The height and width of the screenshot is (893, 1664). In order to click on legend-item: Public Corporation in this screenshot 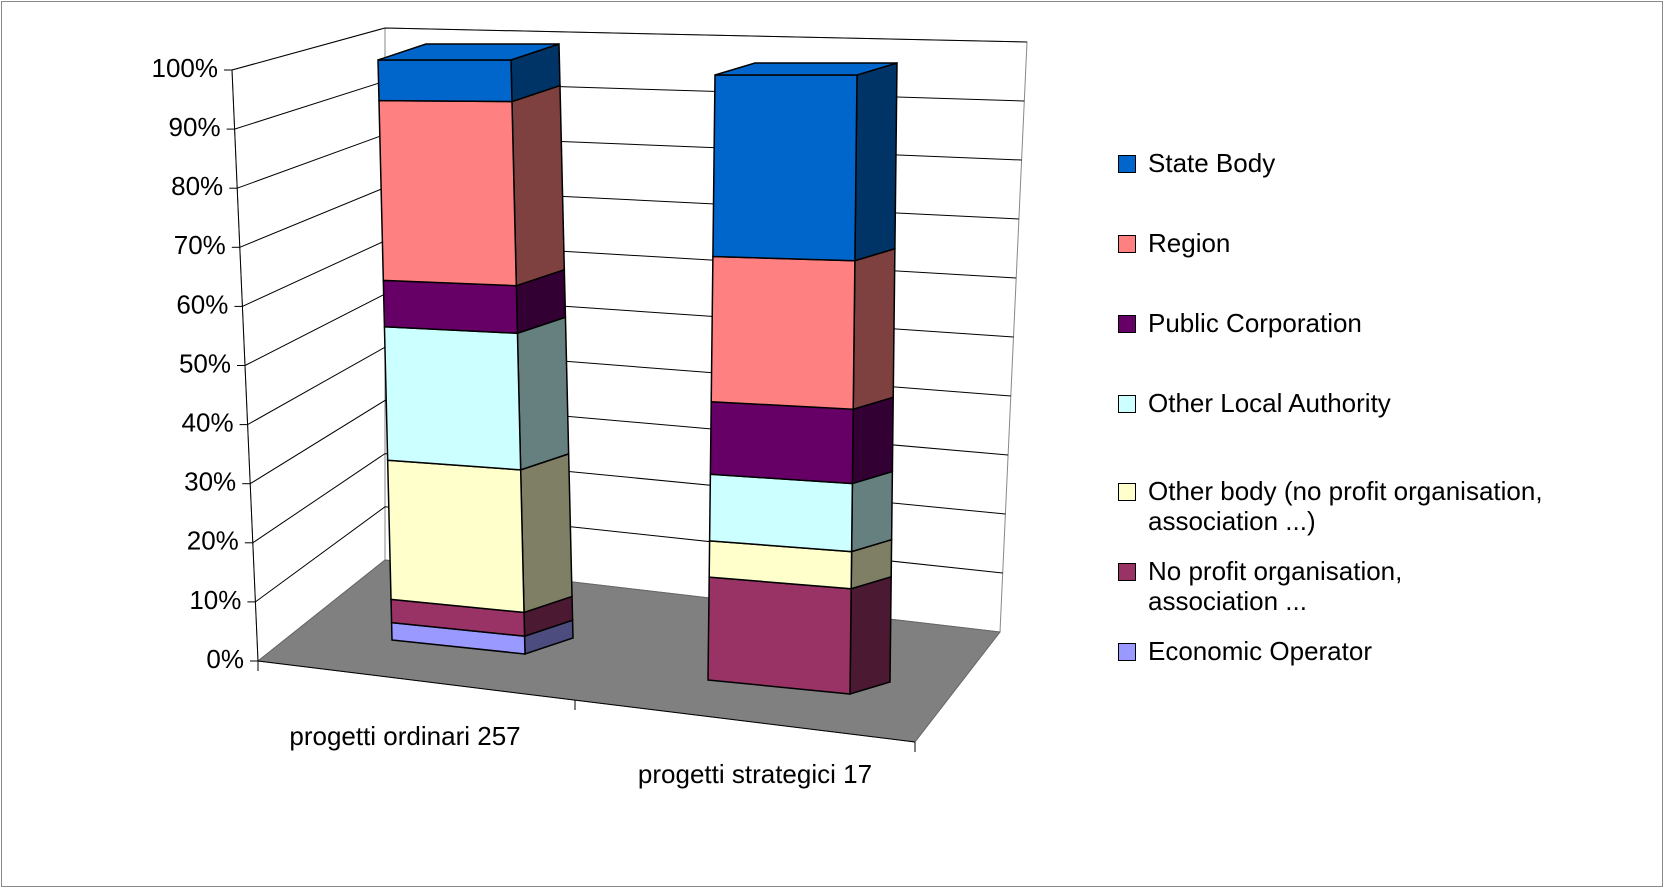, I will do `click(1343, 323)`.